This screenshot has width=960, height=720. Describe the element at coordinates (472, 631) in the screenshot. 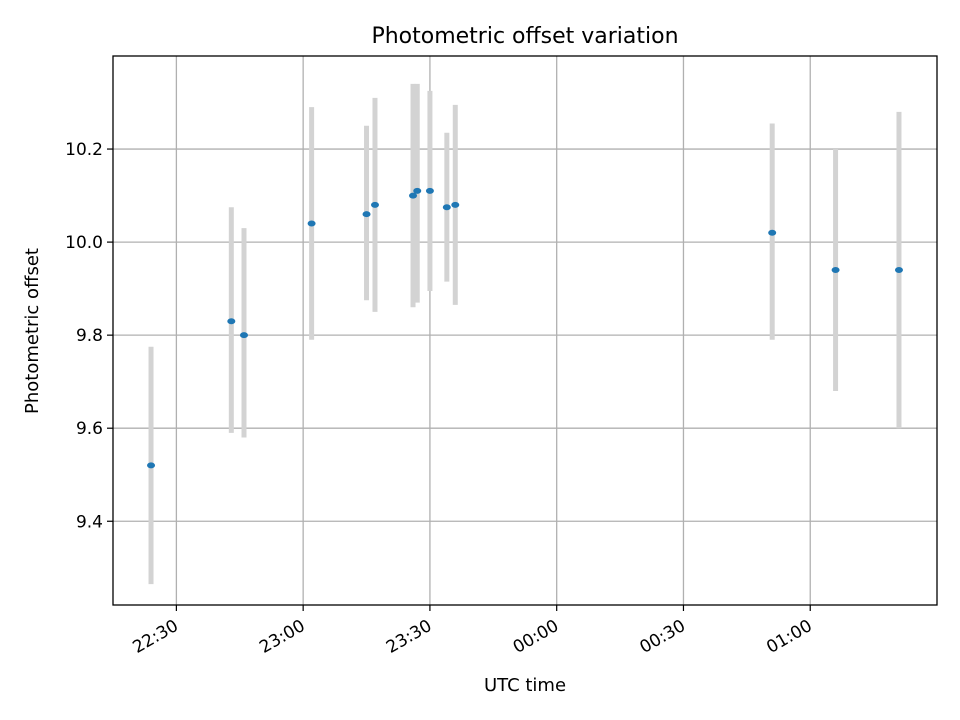

I see `x-axis: 22:30 23:00 23:30 00:00 00:30 01:00` at that location.